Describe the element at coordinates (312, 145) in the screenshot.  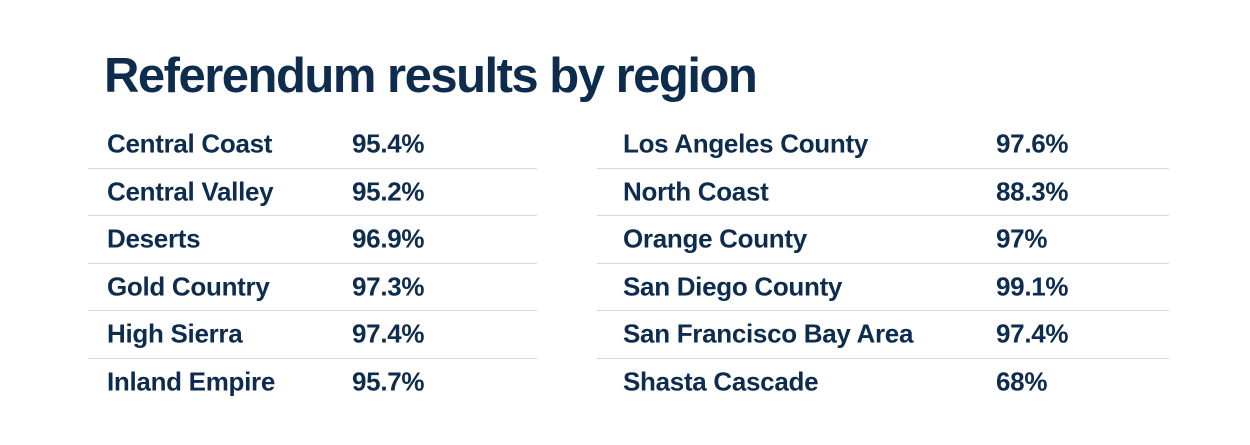
I see `table-row: Central Coast 95.4%` at that location.